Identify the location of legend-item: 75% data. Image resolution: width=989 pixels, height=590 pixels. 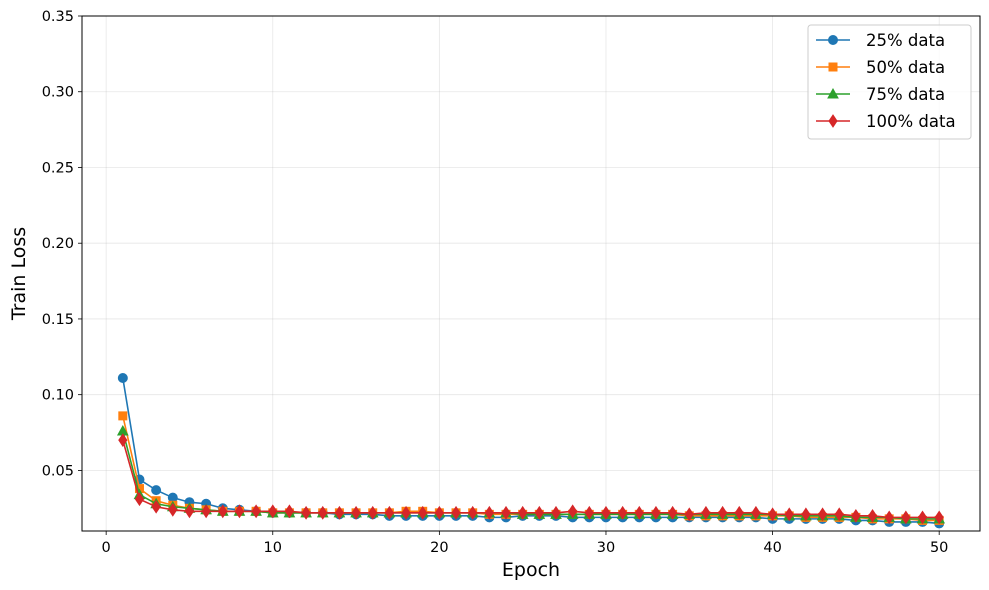
(880, 94).